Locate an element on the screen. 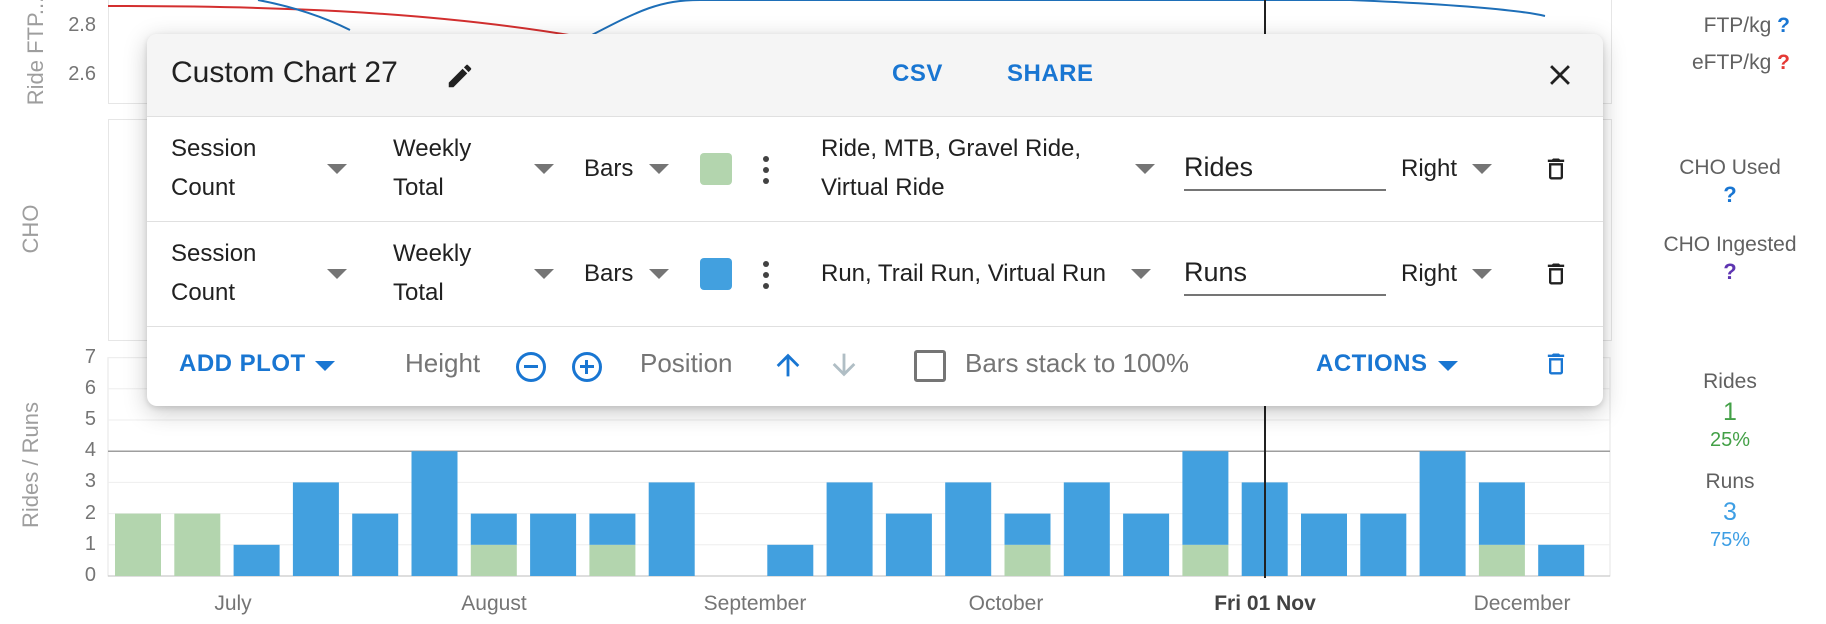 The height and width of the screenshot is (624, 1826). arrow-up-icon is located at coordinates (788, 365).